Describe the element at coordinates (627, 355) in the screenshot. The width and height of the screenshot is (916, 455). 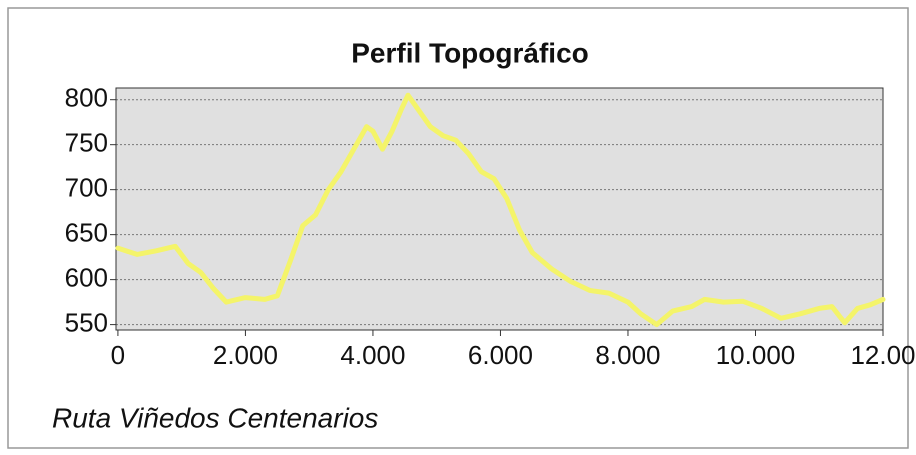
I see `x-tick-label: 8.000` at that location.